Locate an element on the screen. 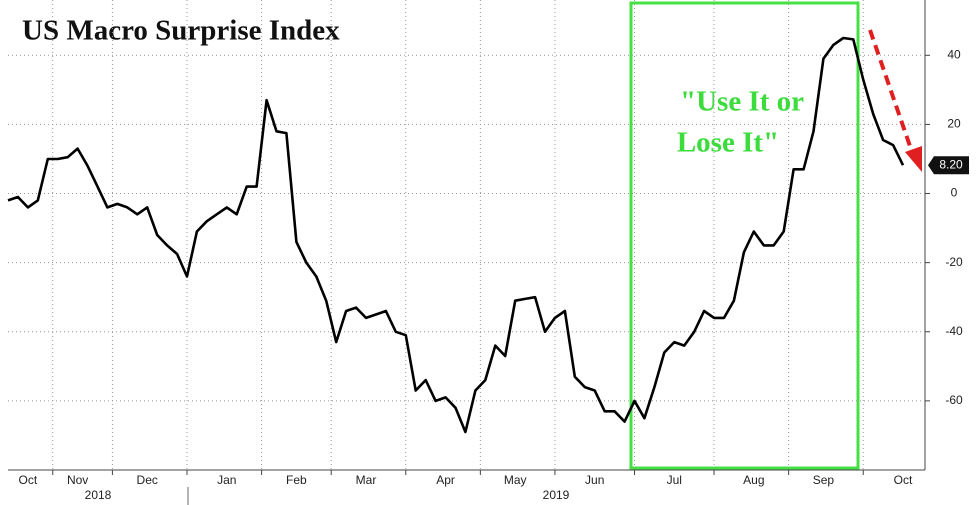 This screenshot has width=976, height=505. trend-arrow is located at coordinates (891, 91).